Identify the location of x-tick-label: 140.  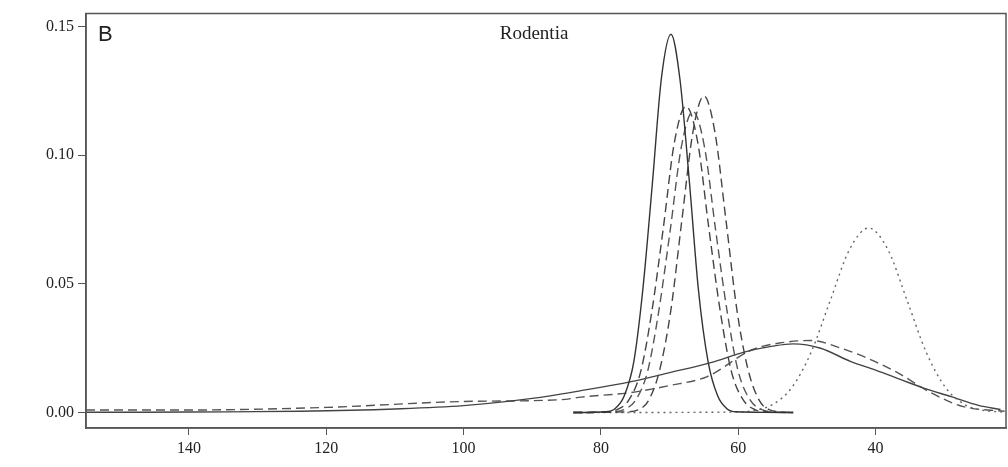
(188, 447).